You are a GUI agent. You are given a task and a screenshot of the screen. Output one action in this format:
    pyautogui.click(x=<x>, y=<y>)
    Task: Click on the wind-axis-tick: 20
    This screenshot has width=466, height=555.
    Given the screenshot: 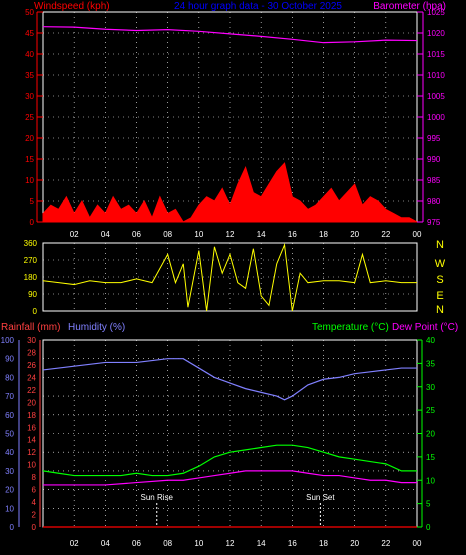 What is the action you would take?
    pyautogui.click(x=29, y=138)
    